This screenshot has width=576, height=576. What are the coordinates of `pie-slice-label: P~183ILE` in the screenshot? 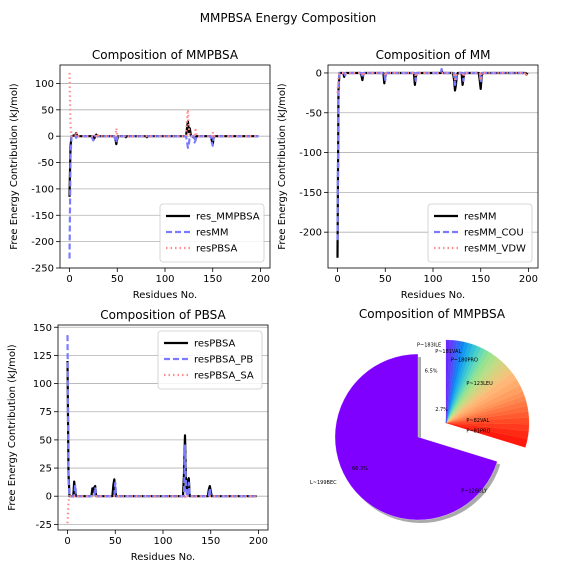 It's located at (429, 346).